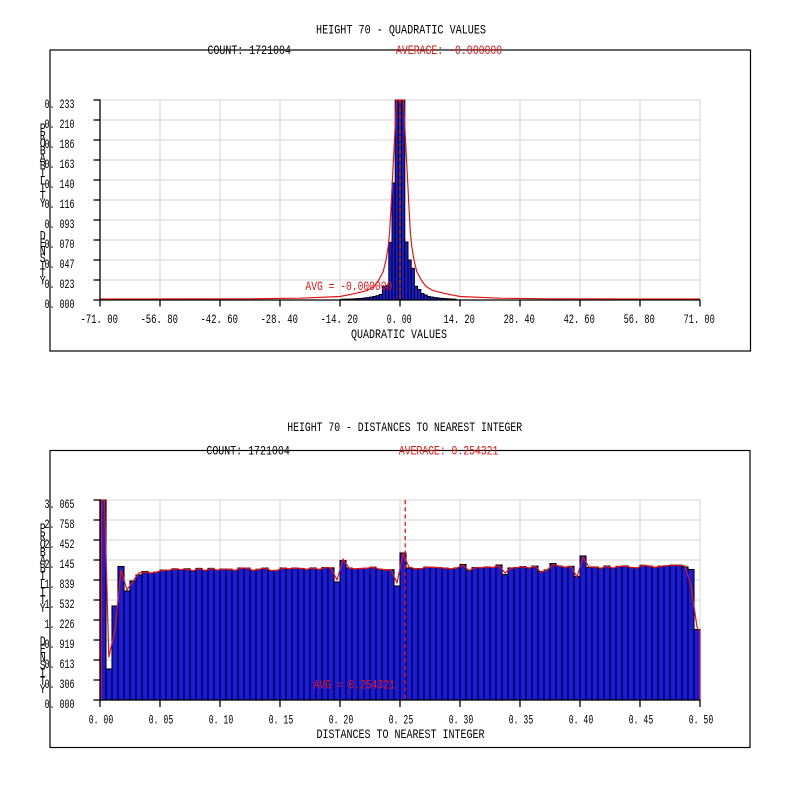 The width and height of the screenshot is (800, 800). Describe the element at coordinates (341, 719) in the screenshot. I see `svg-text: 0. 20` at that location.